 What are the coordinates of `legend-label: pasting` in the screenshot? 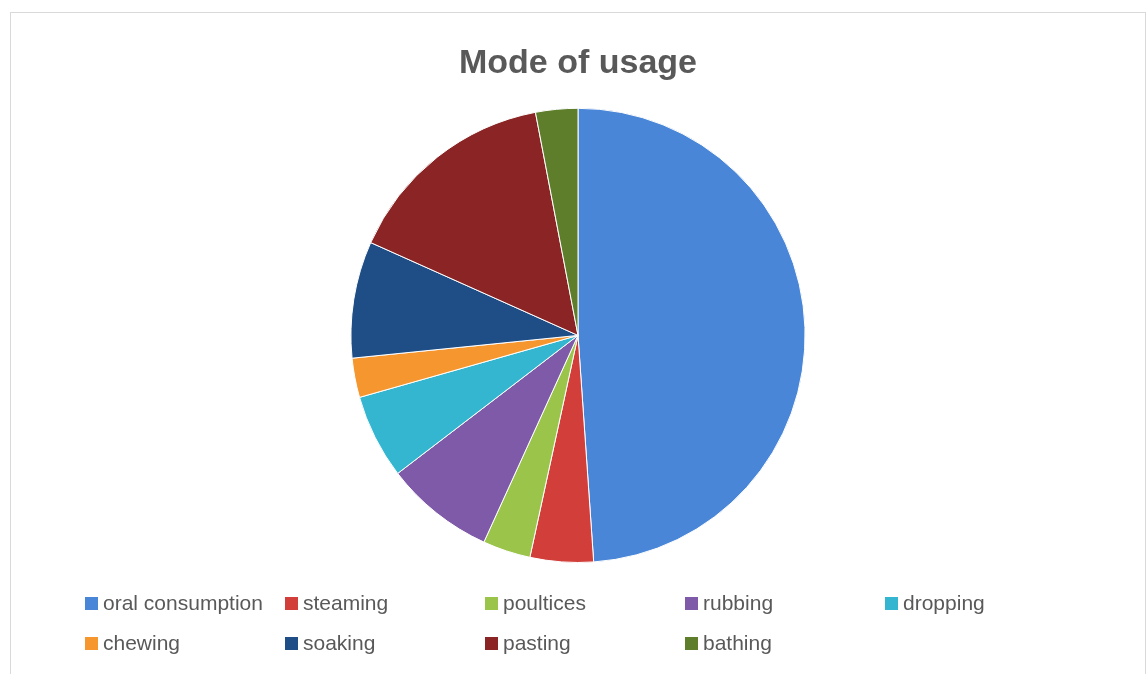 It's located at (537, 643).